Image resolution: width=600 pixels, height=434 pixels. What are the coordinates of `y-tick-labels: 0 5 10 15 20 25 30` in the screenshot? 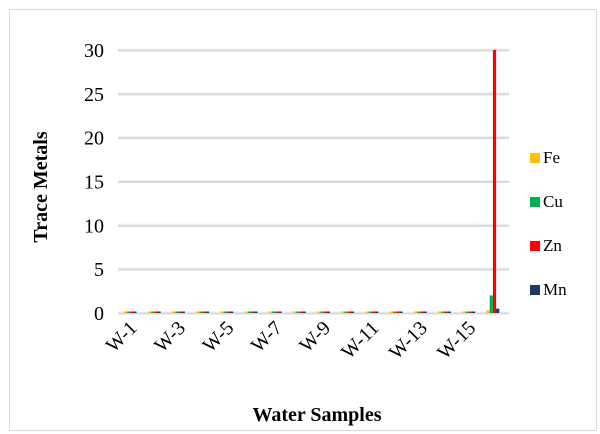 It's located at (94, 182).